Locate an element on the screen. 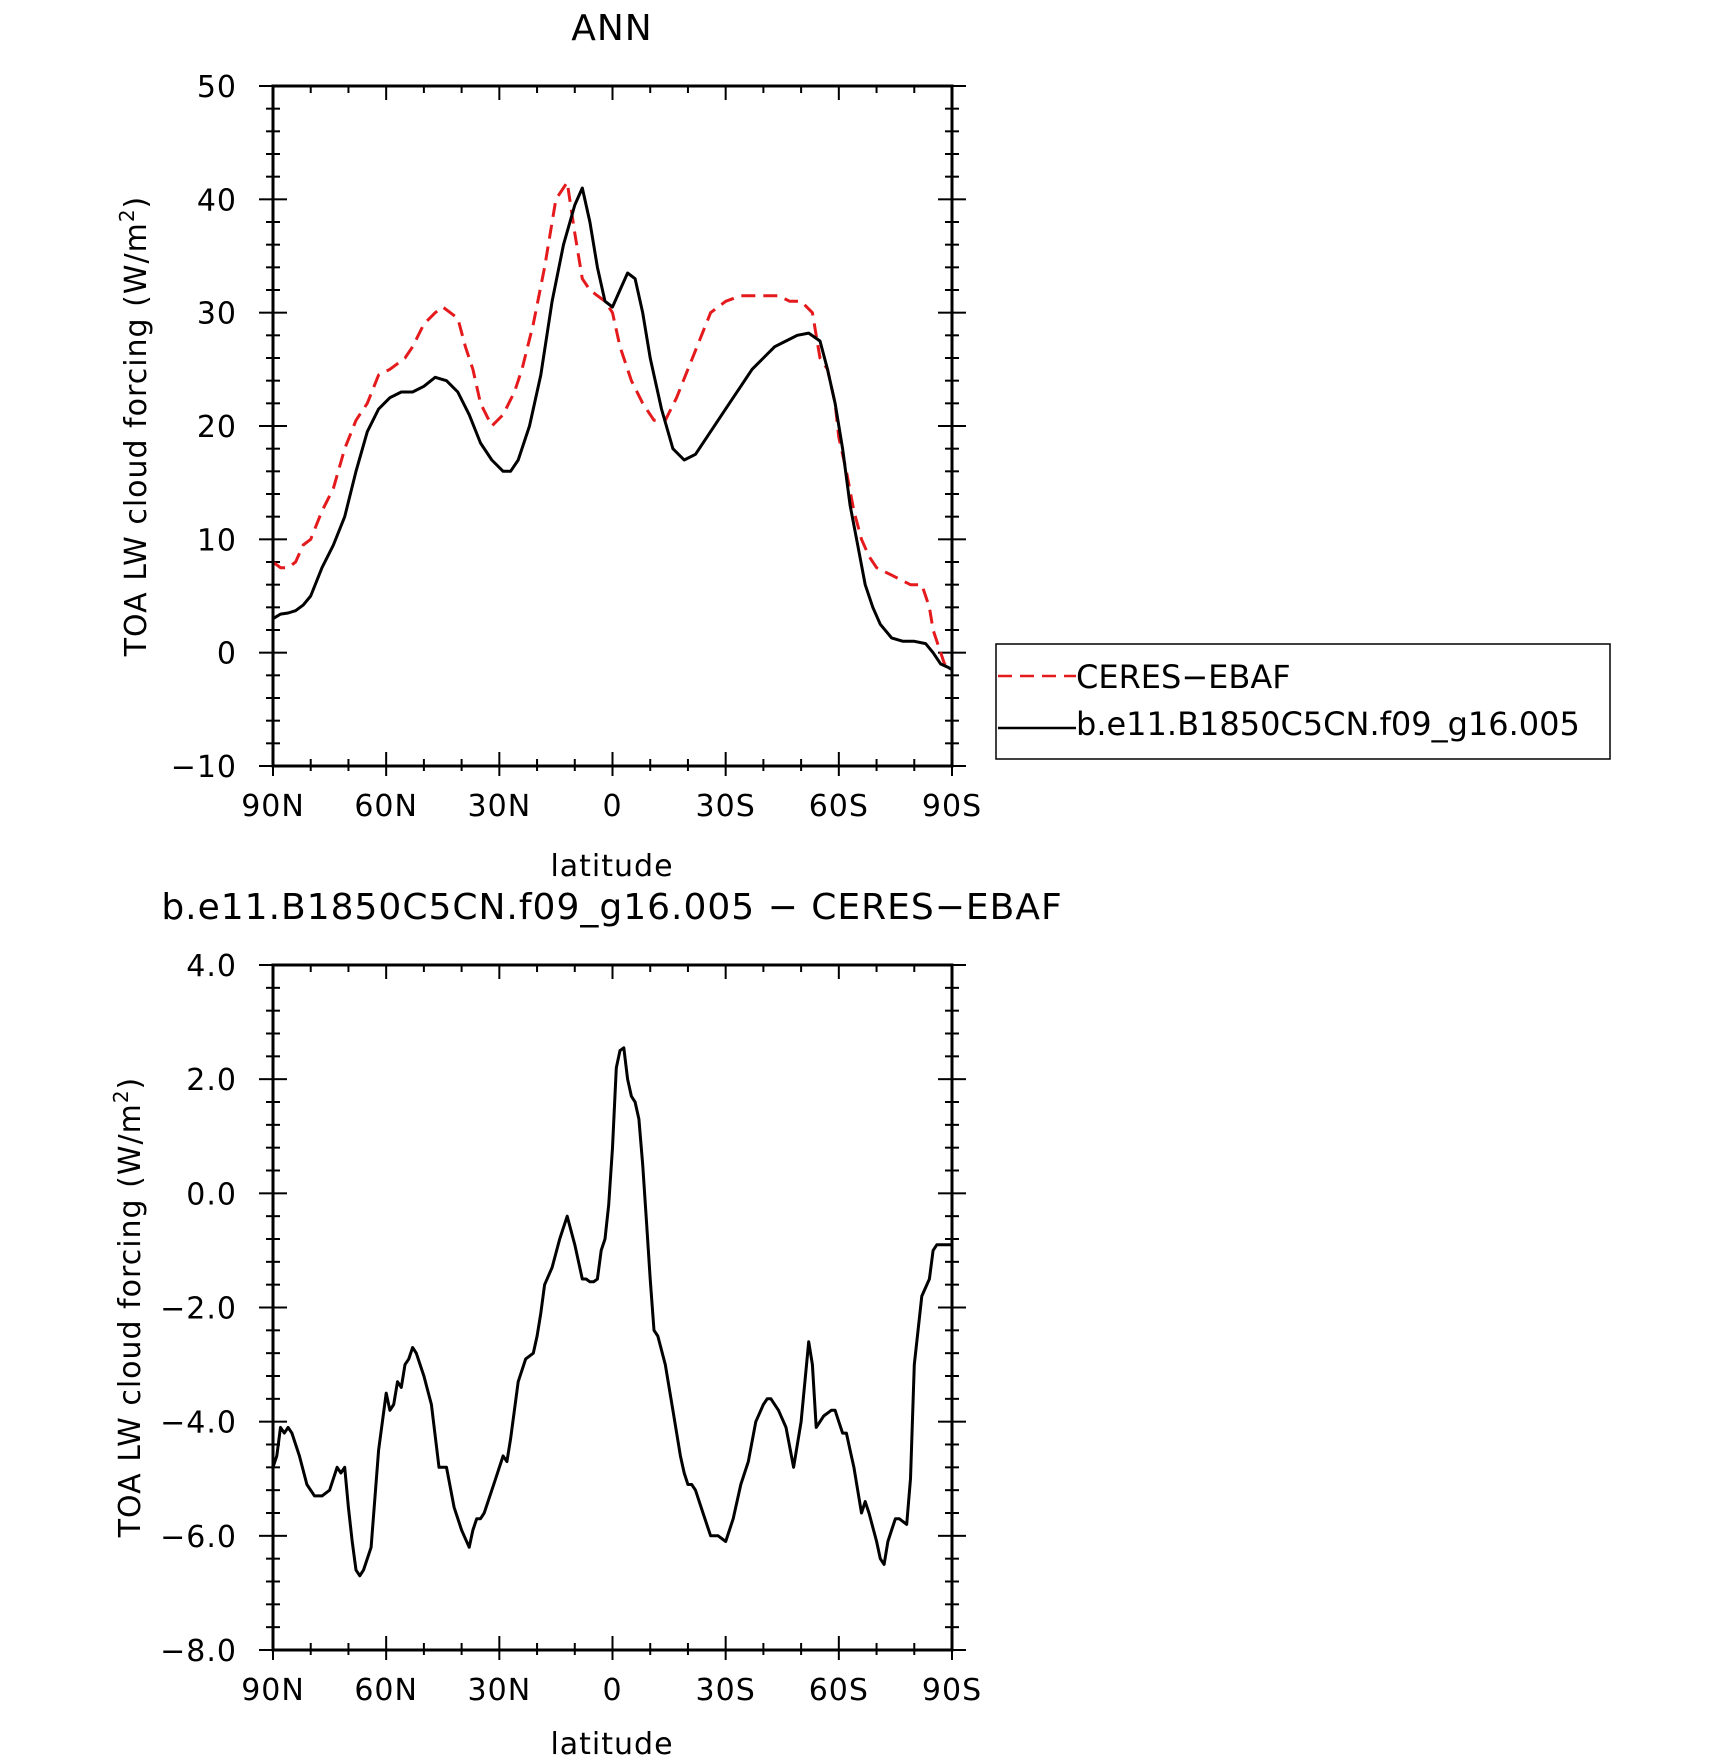 This screenshot has width=1710, height=1756. top-y-axis-label: TOA LW cloud forcing (W/m2) is located at coordinates (134, 427).